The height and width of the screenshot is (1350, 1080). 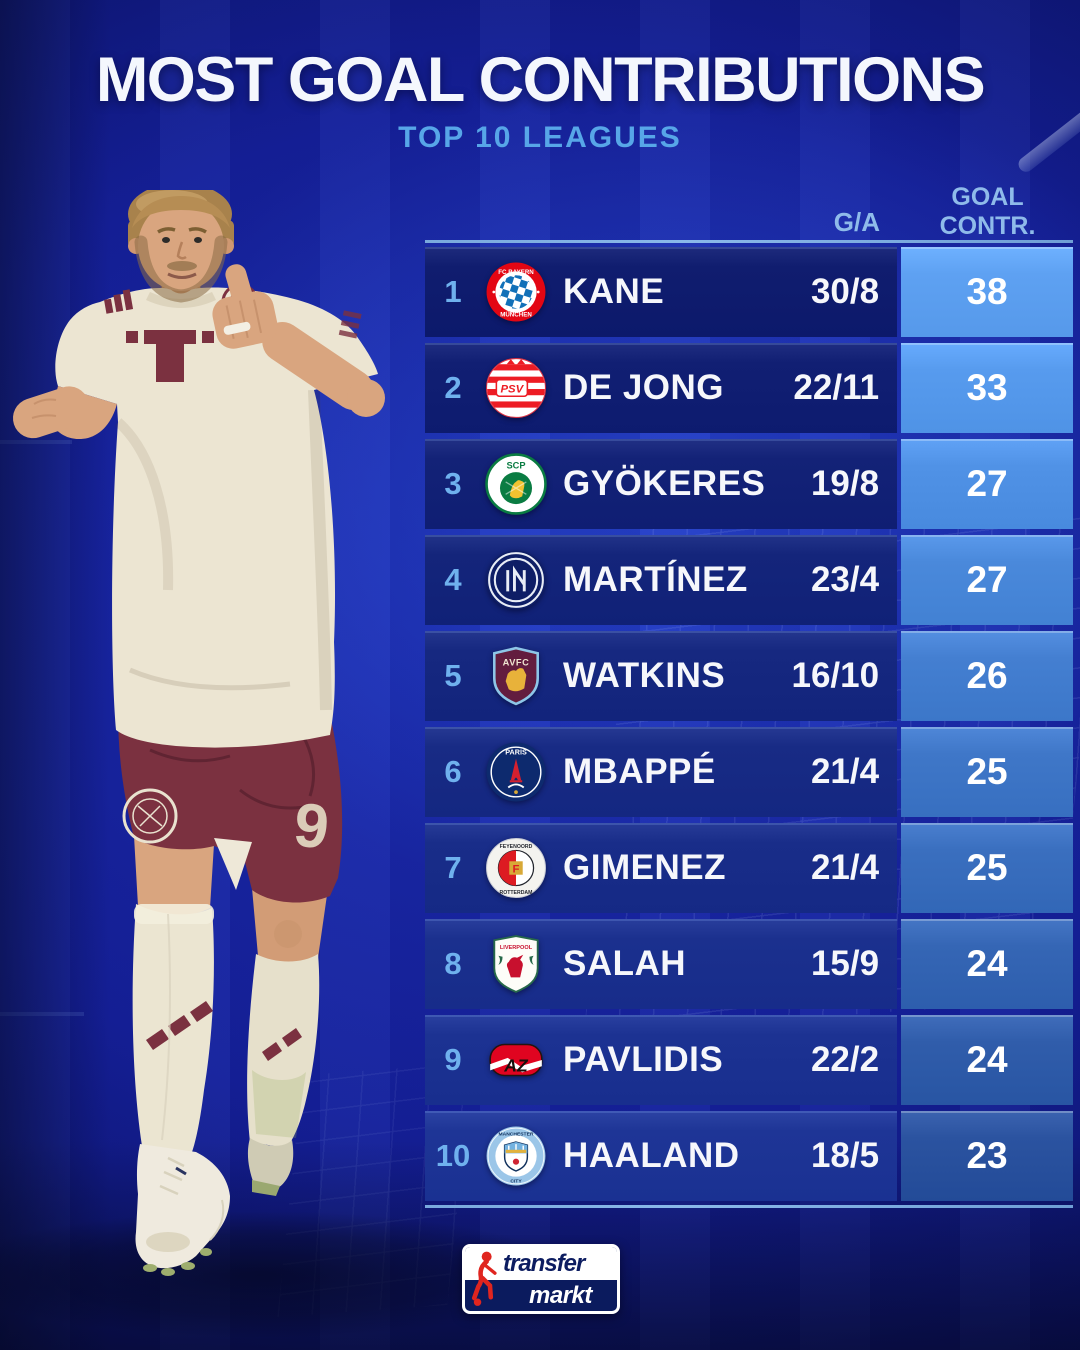 What do you see at coordinates (453, 483) in the screenshot?
I see `rank-label: 3` at bounding box center [453, 483].